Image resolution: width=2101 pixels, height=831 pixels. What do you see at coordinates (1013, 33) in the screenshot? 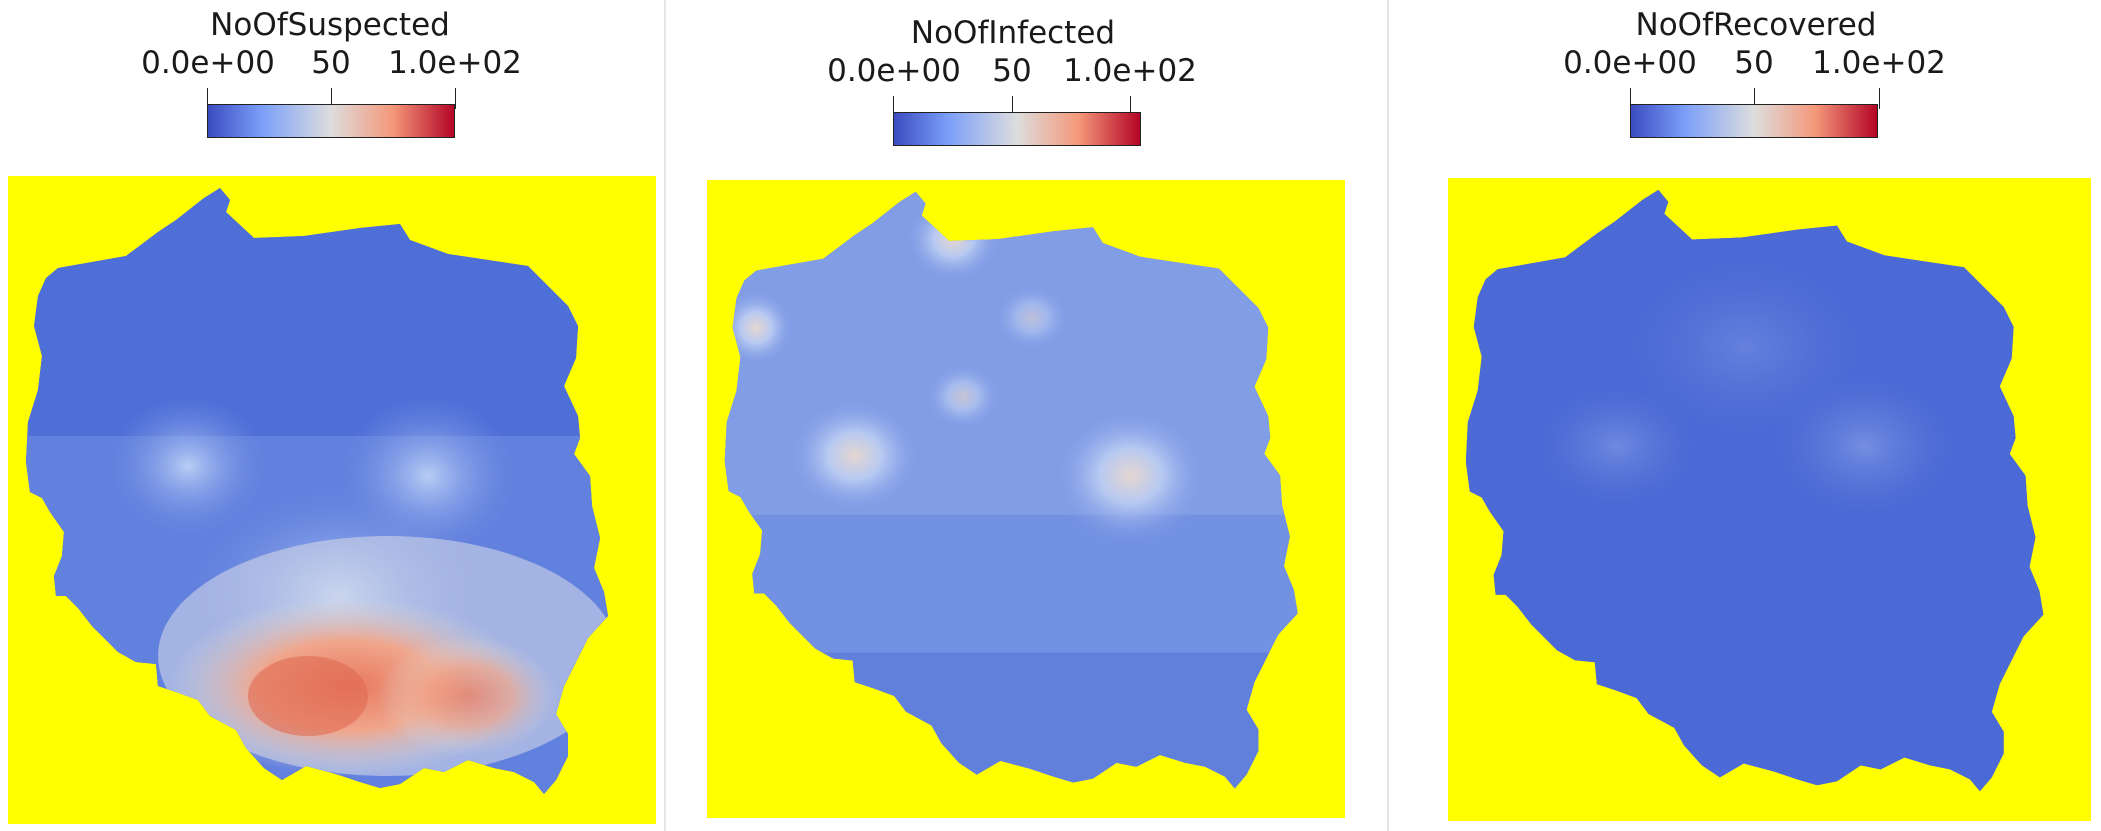
I see `legend-title: NoOfInfected` at bounding box center [1013, 33].